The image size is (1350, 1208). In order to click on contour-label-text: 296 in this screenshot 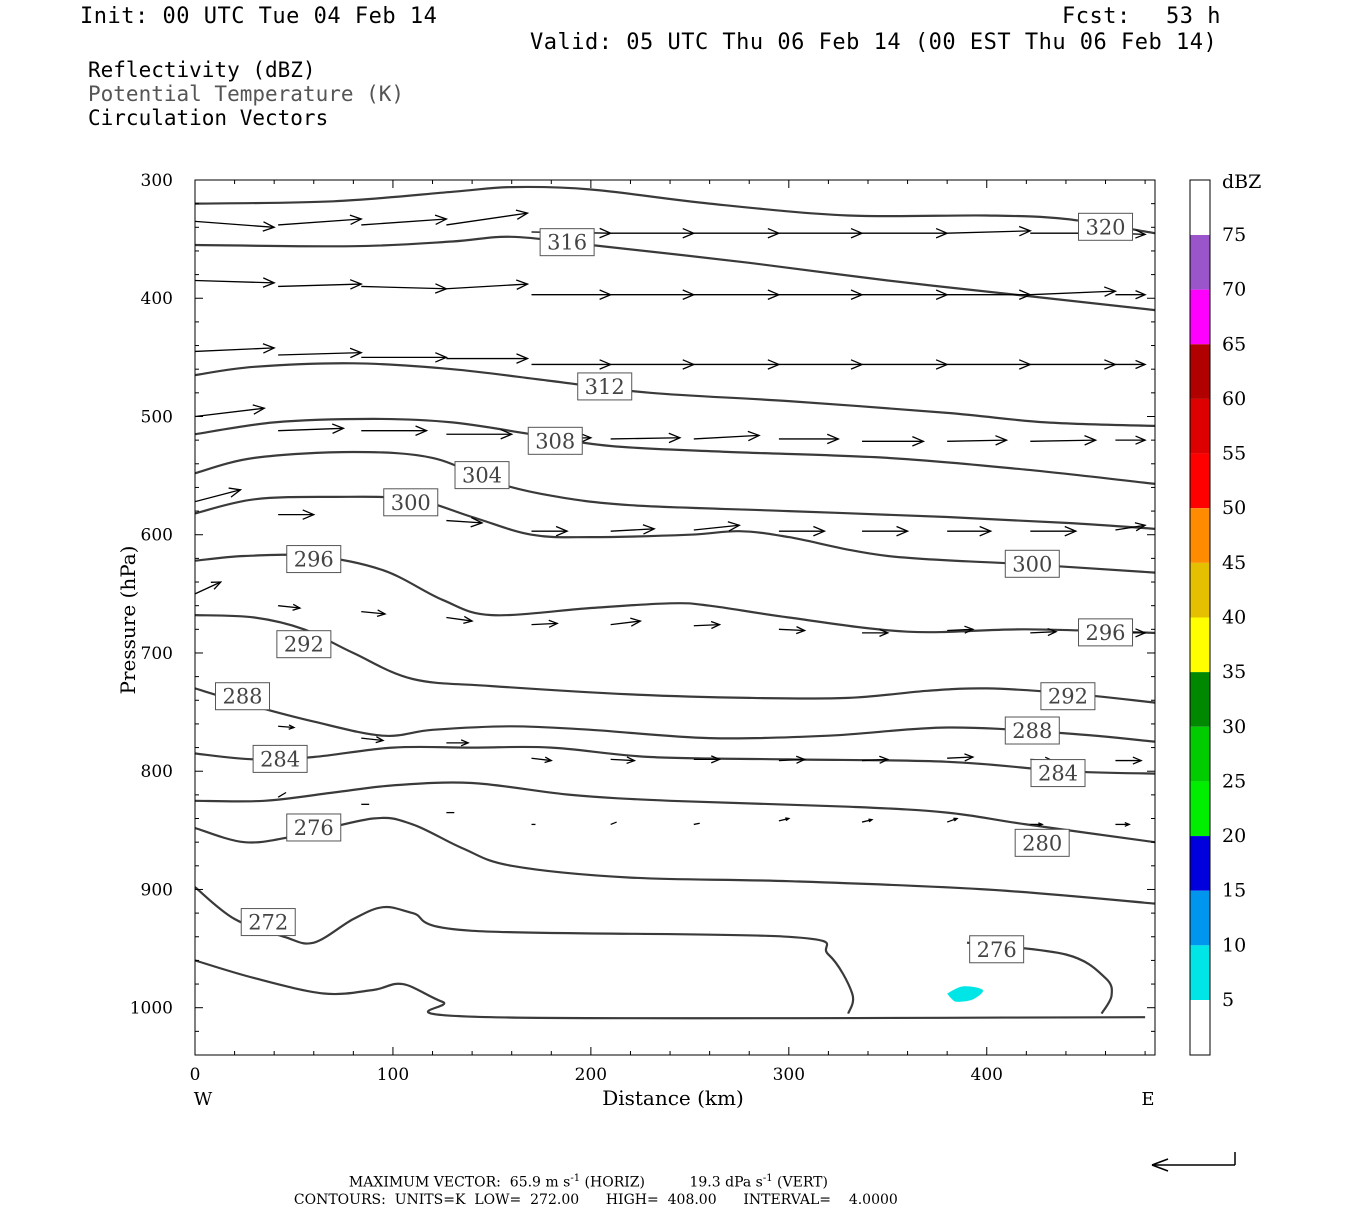, I will do `click(1105, 633)`.